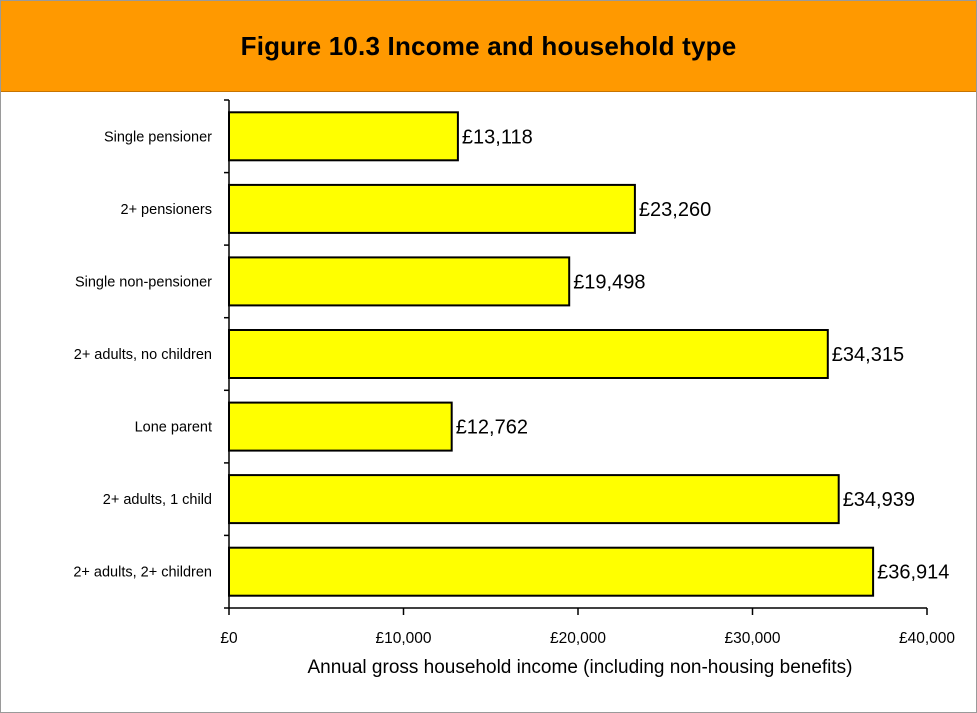 This screenshot has width=977, height=713. I want to click on x-tick-label: £40,000, so click(927, 638).